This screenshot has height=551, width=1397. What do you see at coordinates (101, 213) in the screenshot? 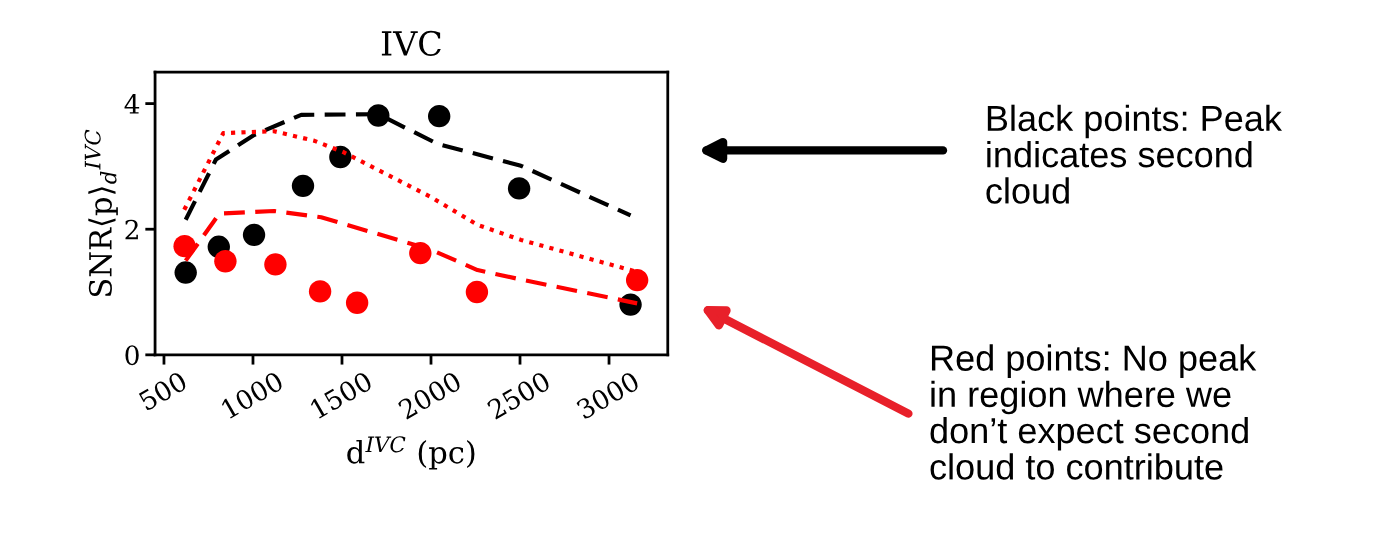
I see `y-axis-title: SNR⟨p⟩$_{d}$$^{IVC}$` at bounding box center [101, 213].